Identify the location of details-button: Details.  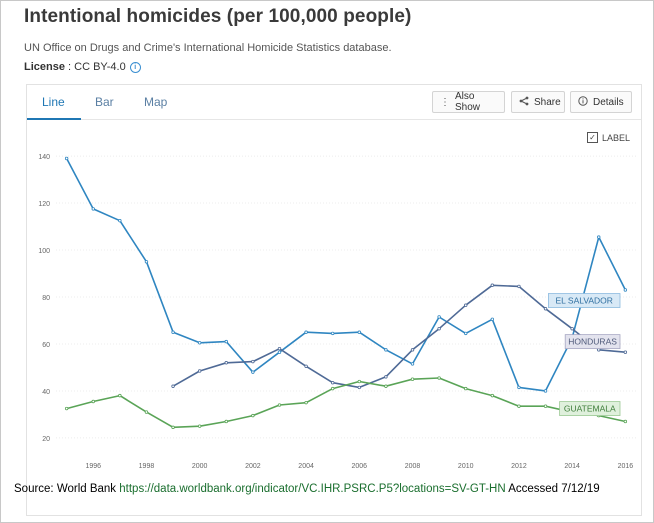
(601, 102).